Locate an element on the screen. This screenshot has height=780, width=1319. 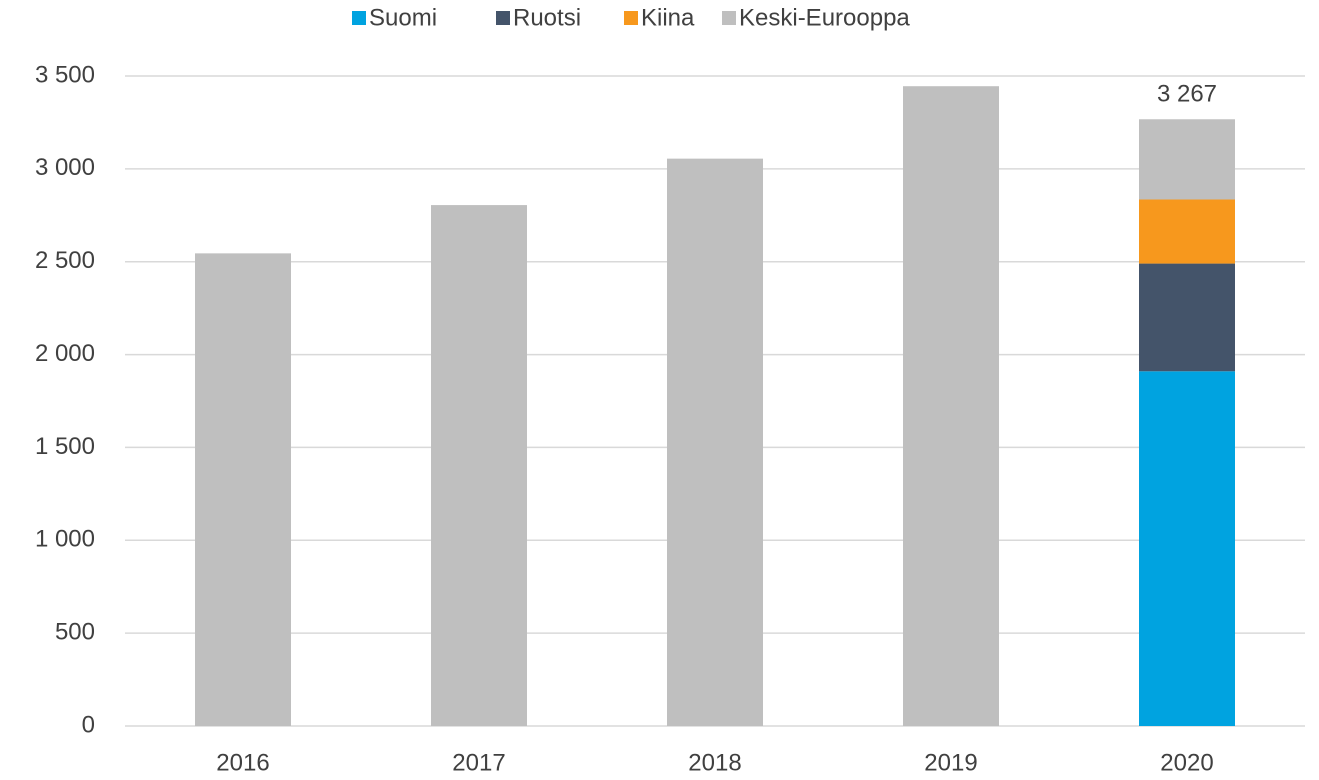
y-tick-label: 2 000 is located at coordinates (65, 353).